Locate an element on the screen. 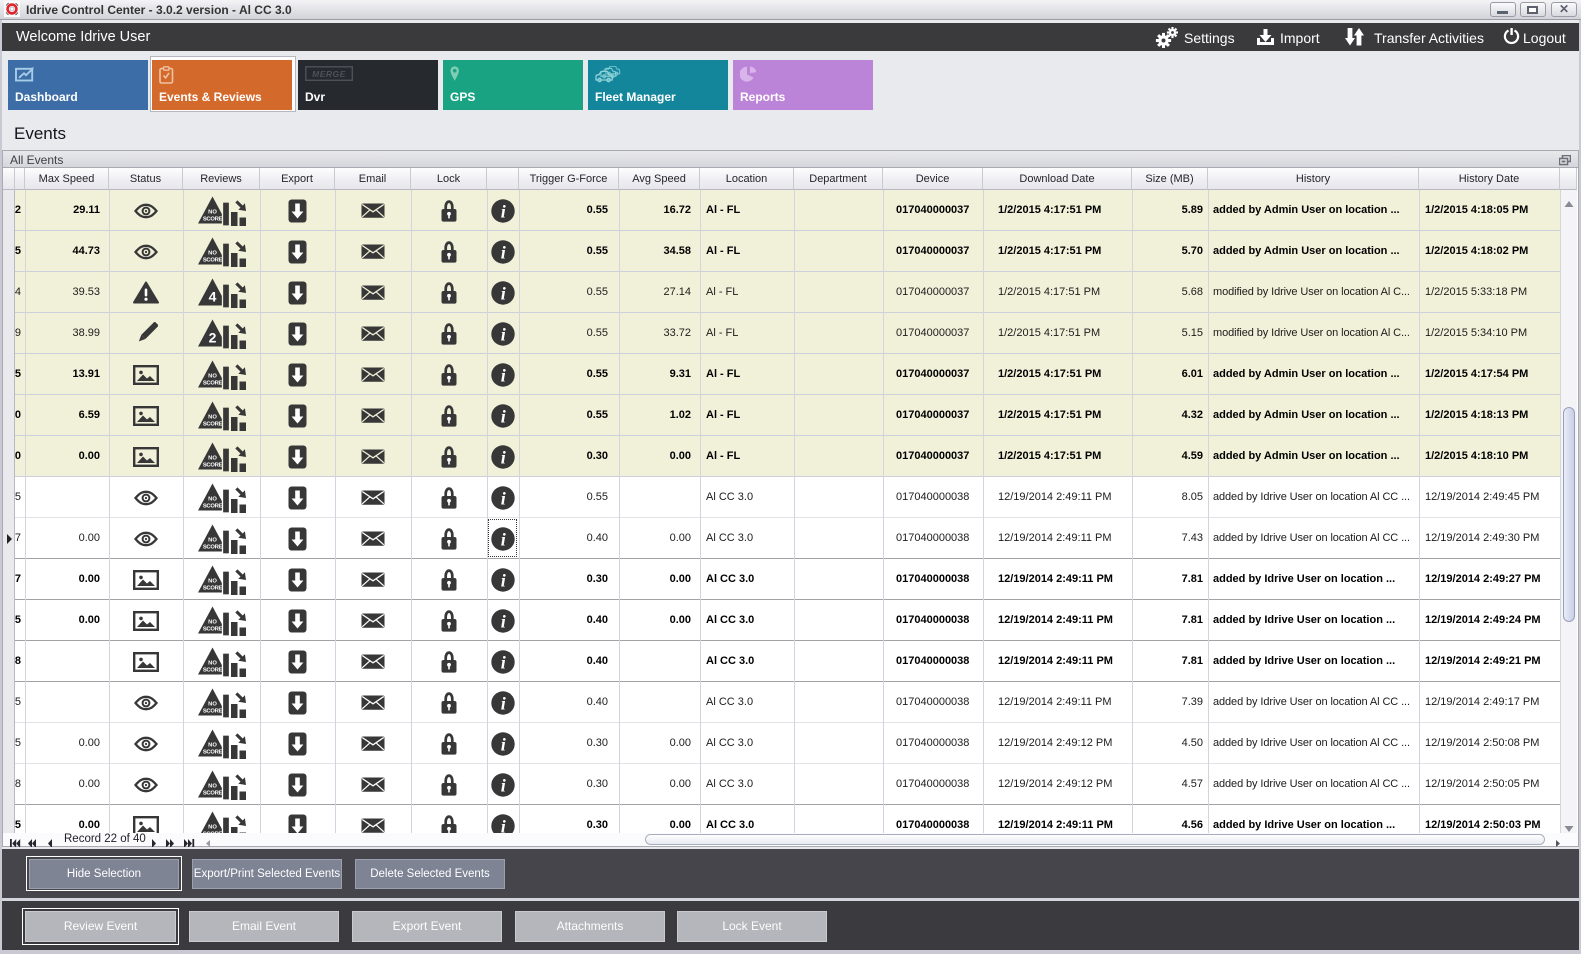 The image size is (1581, 954). svg-text: 4 is located at coordinates (212, 297).